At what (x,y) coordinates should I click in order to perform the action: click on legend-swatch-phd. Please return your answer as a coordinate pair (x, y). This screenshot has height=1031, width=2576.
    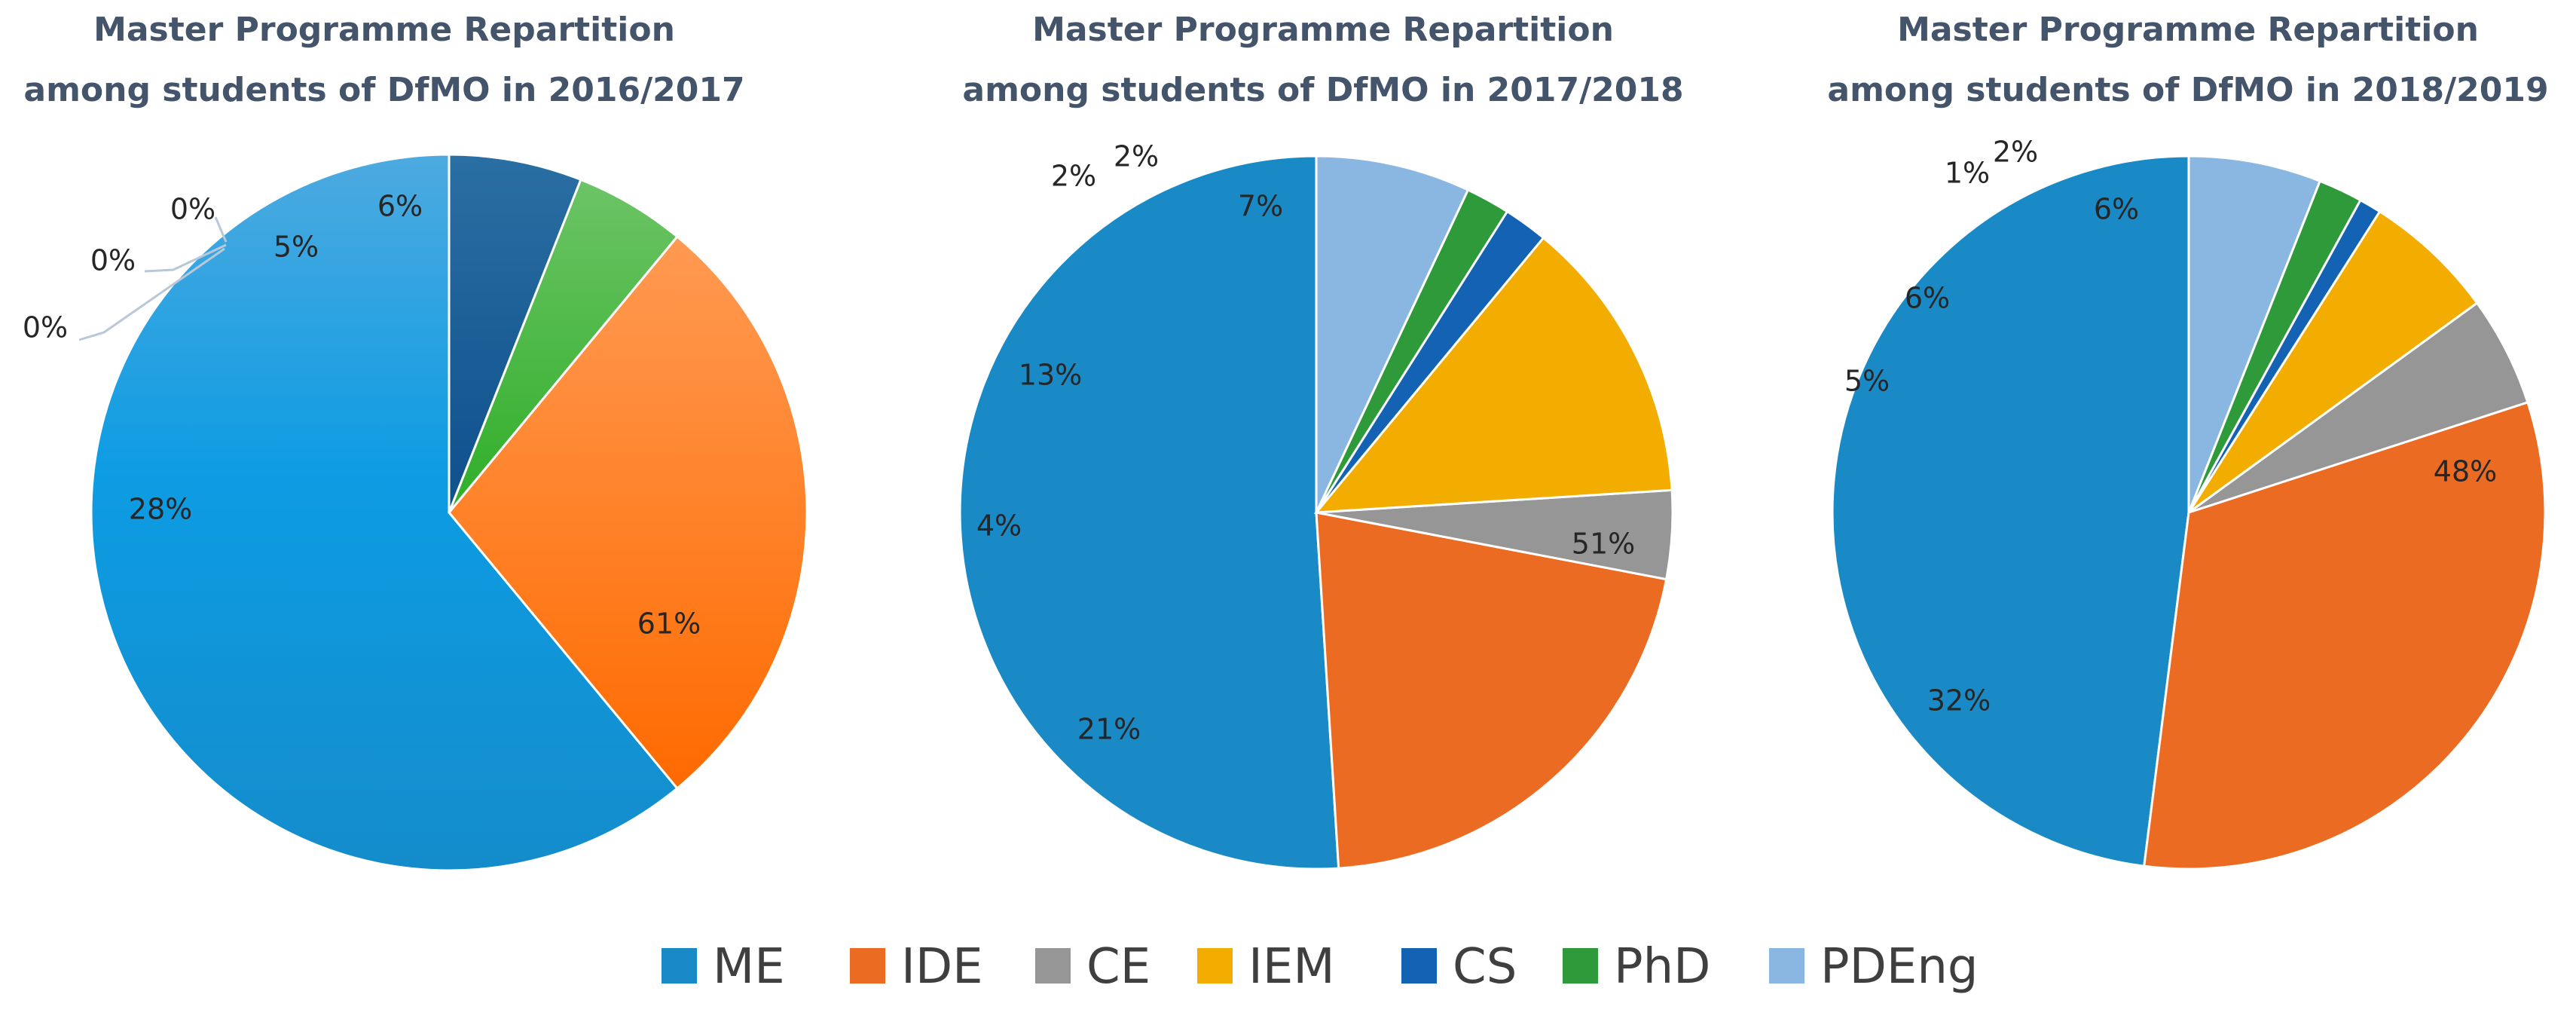
    Looking at the image, I should click on (1581, 966).